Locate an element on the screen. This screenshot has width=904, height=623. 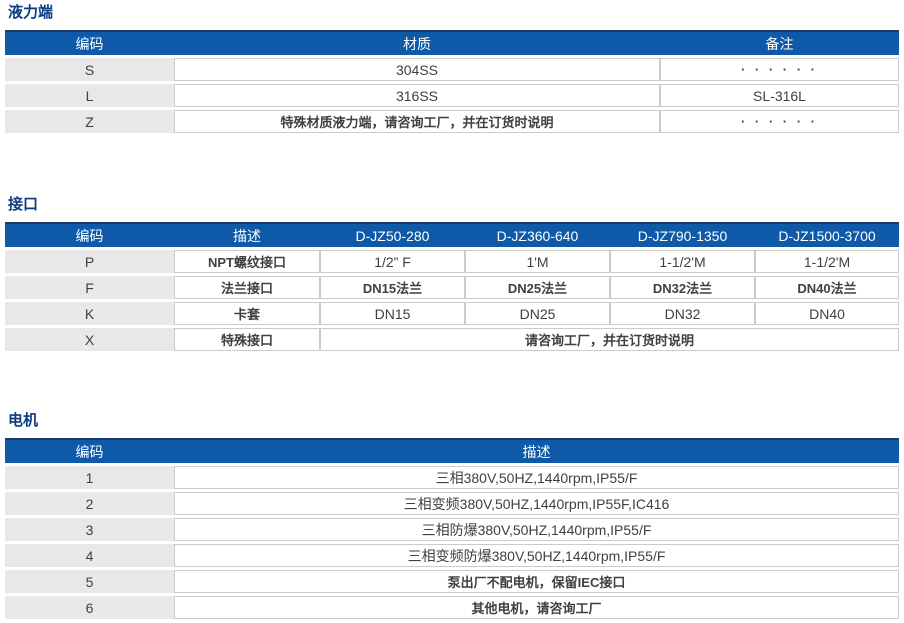
description-cell: 其他电机，请咨询工厂 is located at coordinates (536, 607).